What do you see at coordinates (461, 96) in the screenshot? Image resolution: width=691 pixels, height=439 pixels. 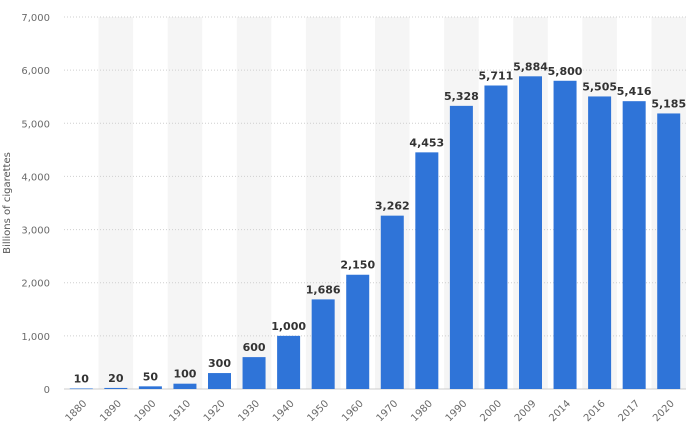 I see `value-label: 5,328` at bounding box center [461, 96].